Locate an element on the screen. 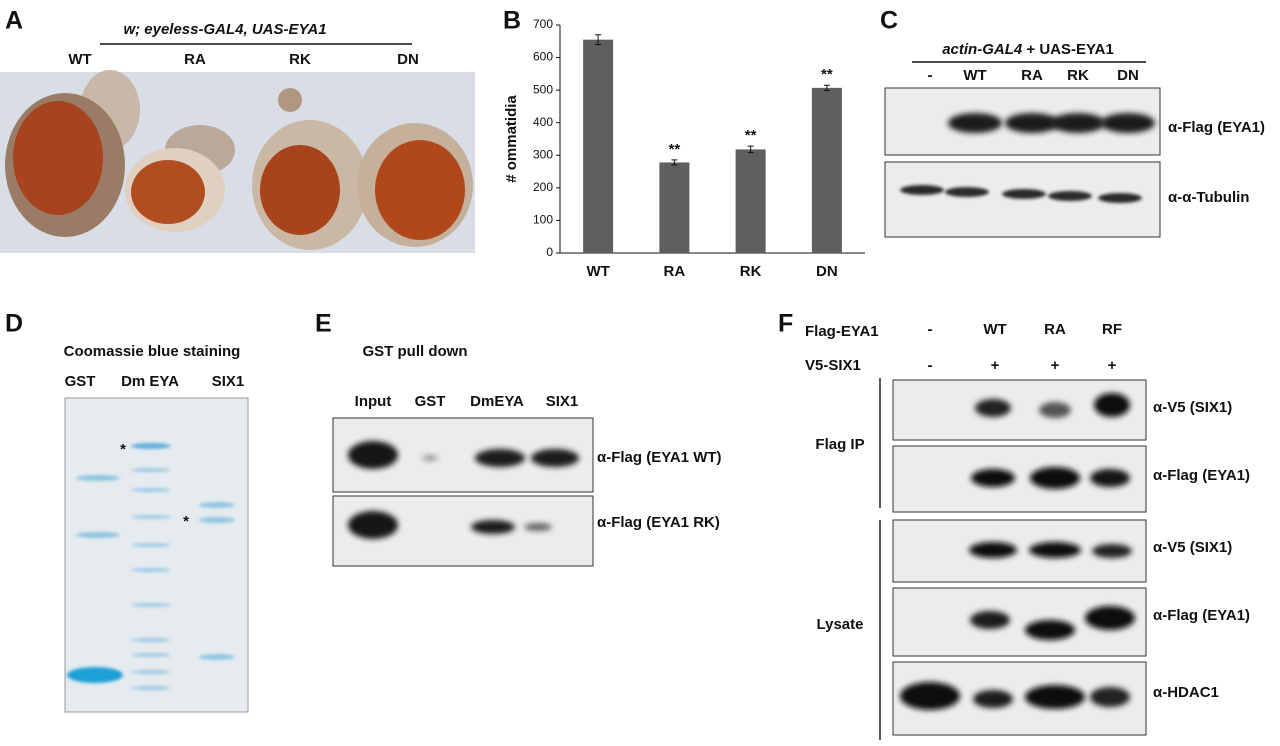 This screenshot has height=746, width=1280. row-label: V5-SIX1 is located at coordinates (833, 365).